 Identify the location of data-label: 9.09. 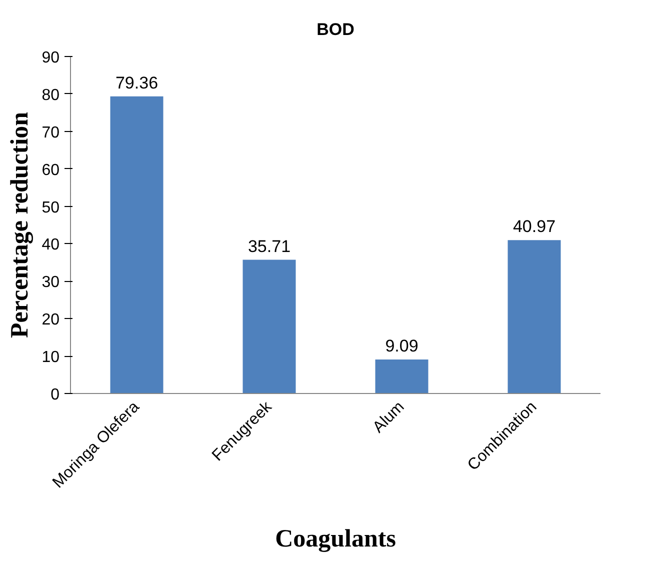
(401, 346).